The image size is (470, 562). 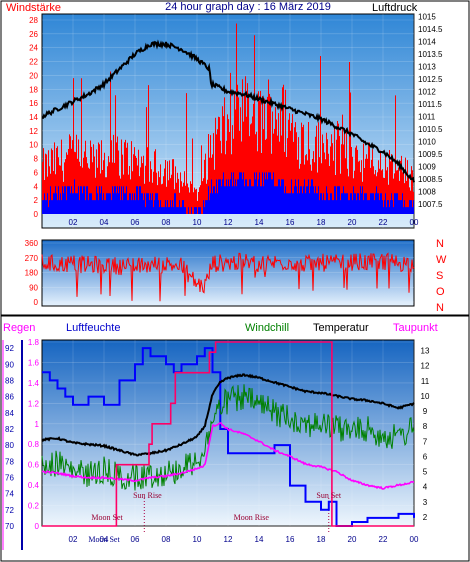 What do you see at coordinates (430, 154) in the screenshot?
I see `y-right-tick-label: 1009.5` at bounding box center [430, 154].